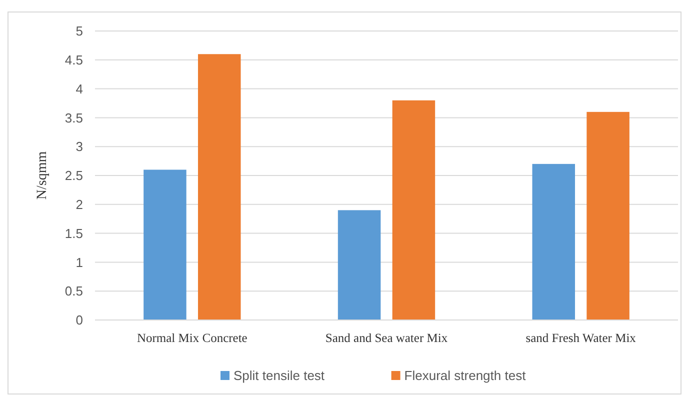  Describe the element at coordinates (192, 338) in the screenshot. I see `x-tick-label: Normal Mix Concrete` at that location.